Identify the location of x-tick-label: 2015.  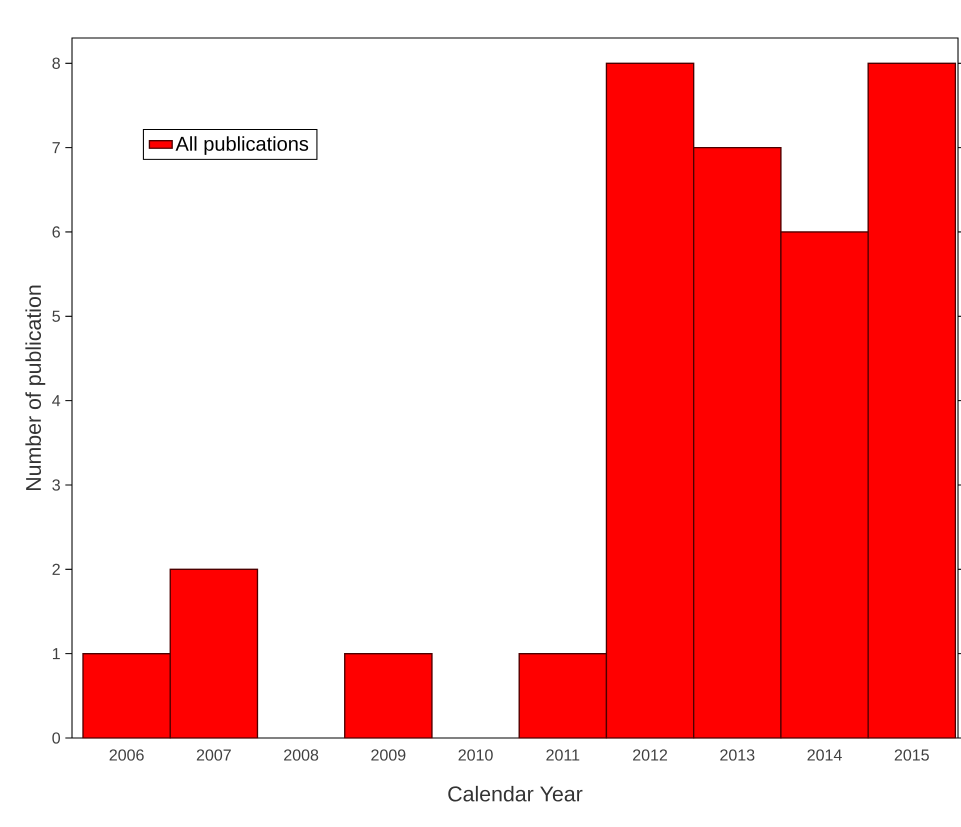
(911, 755).